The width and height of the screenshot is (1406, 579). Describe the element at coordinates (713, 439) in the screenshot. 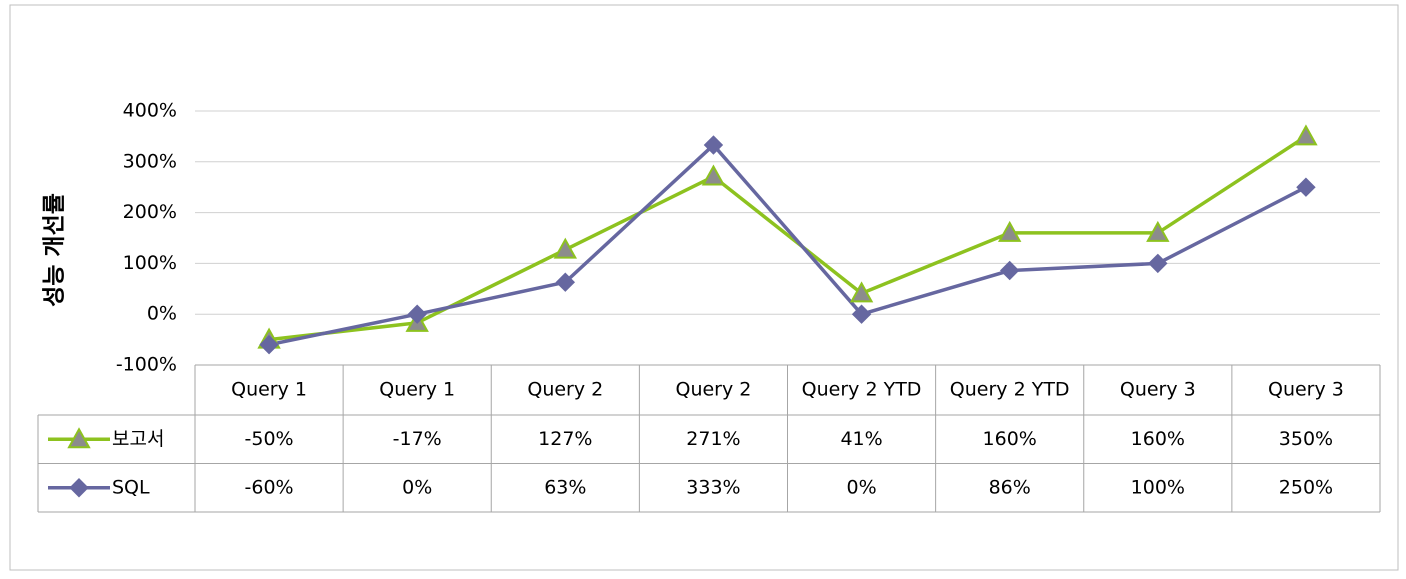

I see `table-value: 271%` at that location.